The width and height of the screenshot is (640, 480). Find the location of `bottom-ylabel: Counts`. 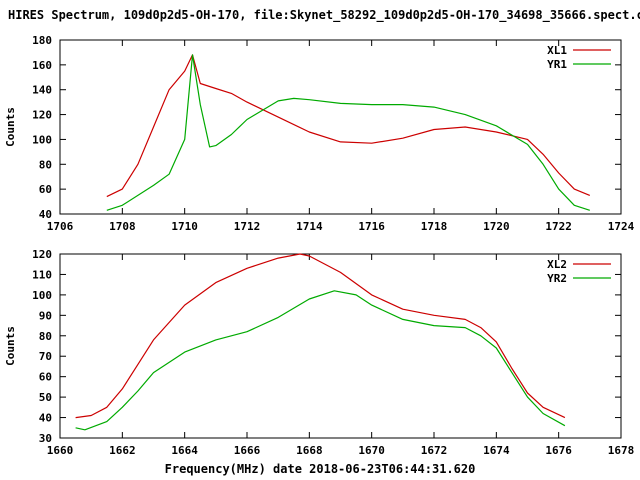

bottom-ylabel: Counts is located at coordinates (10, 346).